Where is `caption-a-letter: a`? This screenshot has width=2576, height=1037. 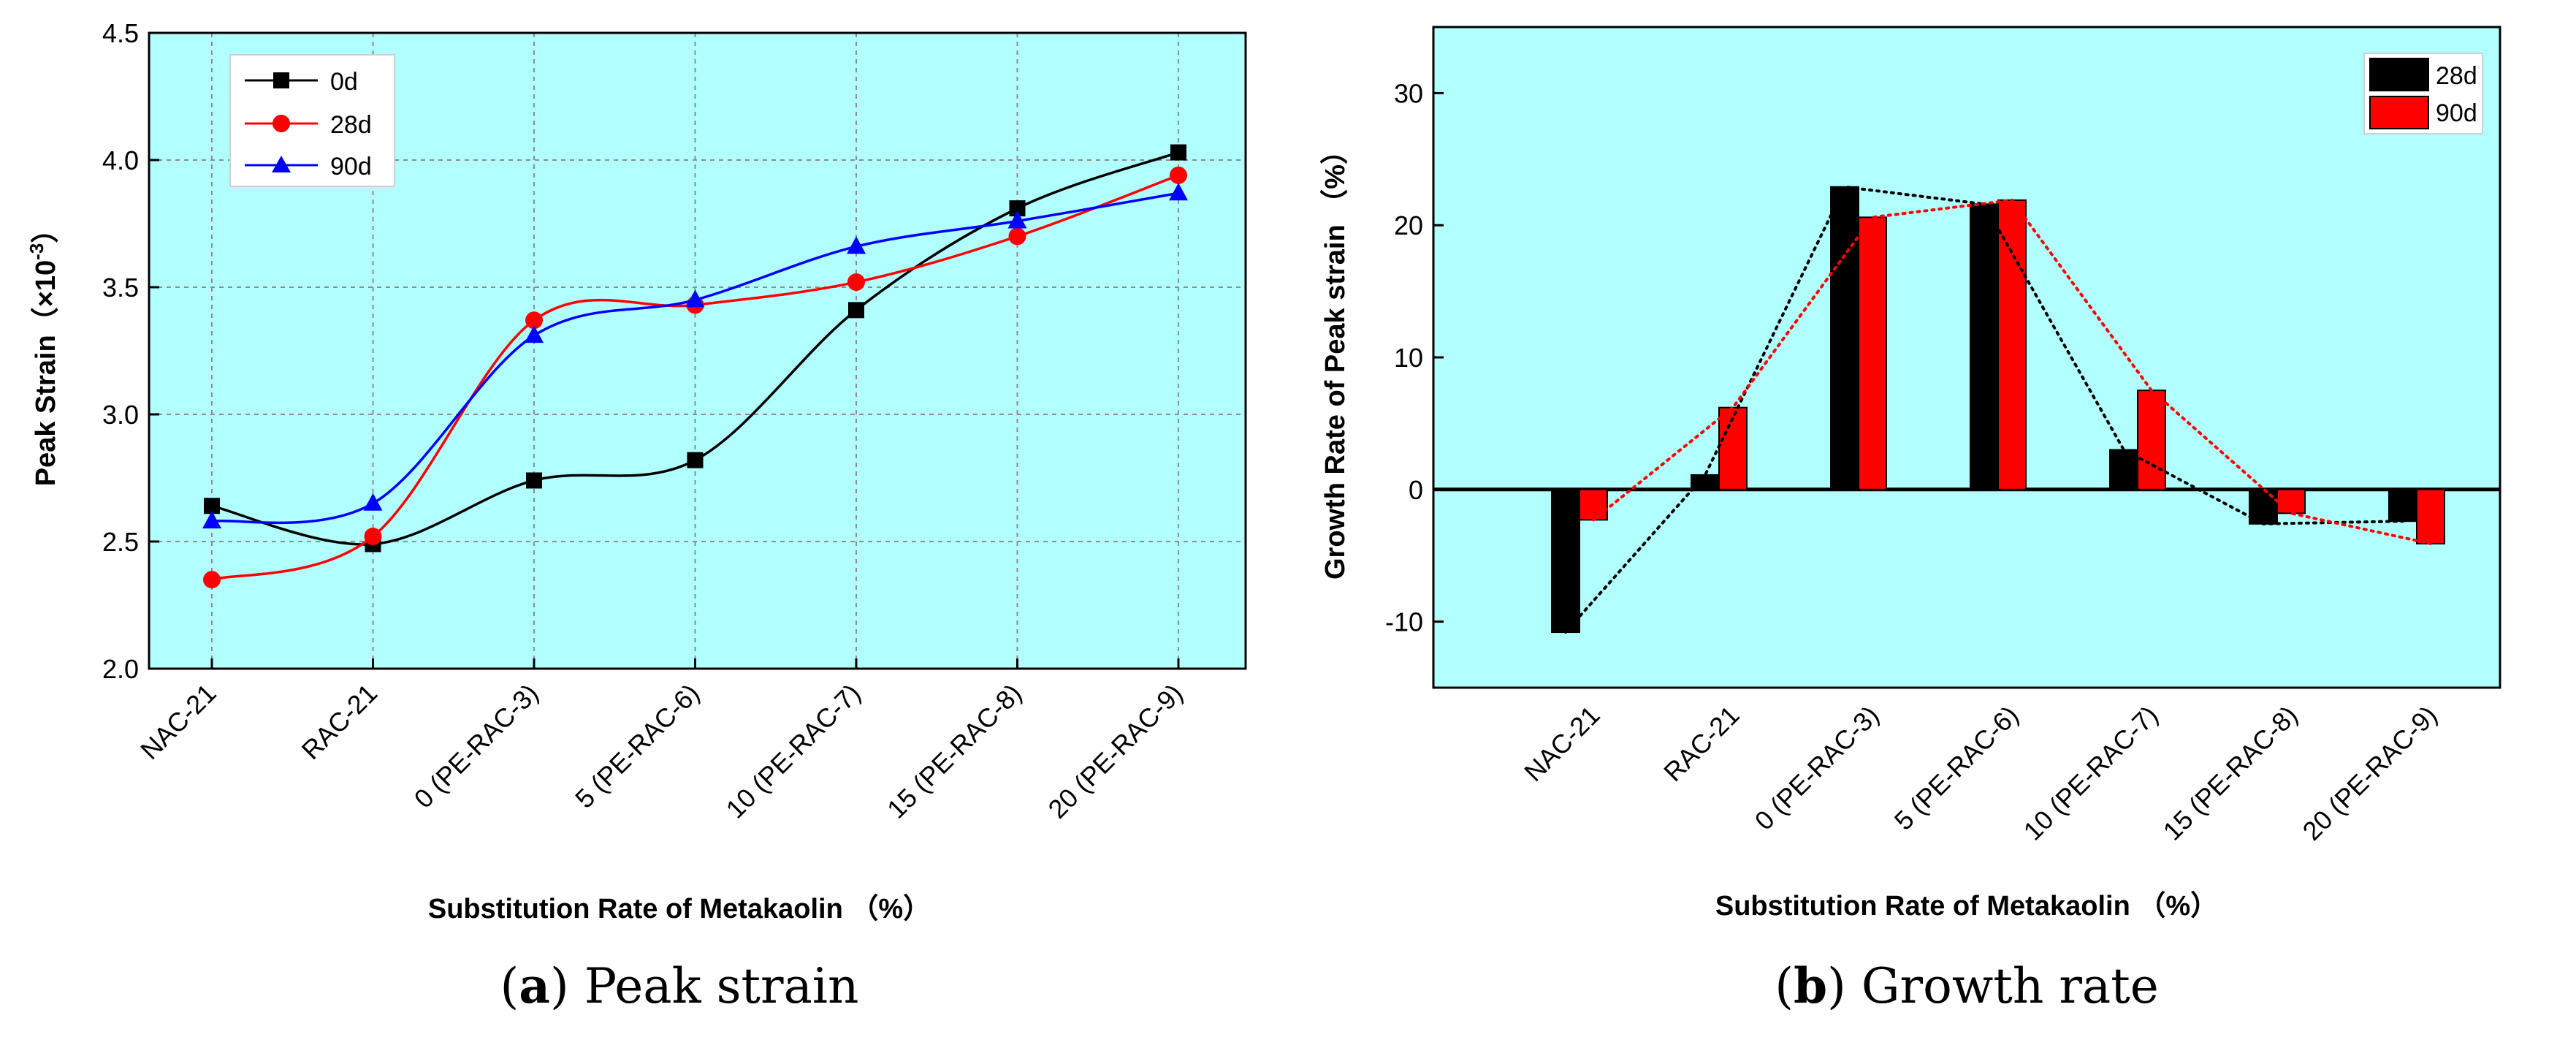
caption-a-letter: a is located at coordinates (534, 985).